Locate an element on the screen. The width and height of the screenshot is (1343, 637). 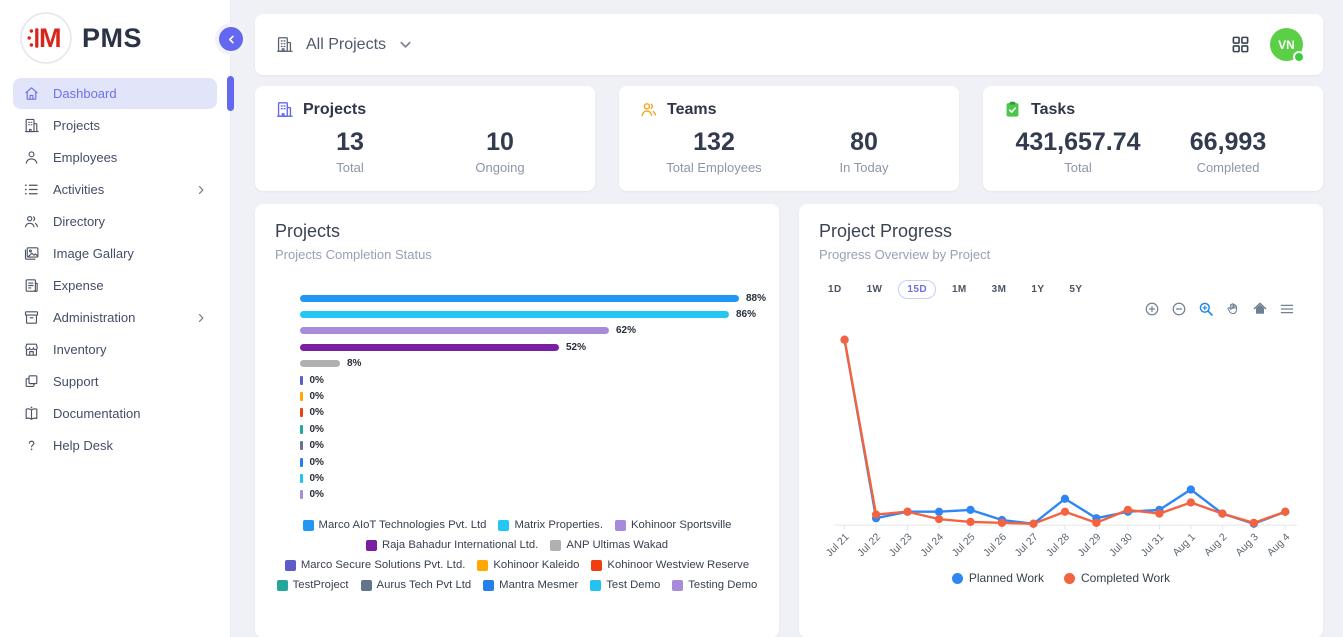
chevron-down-icon is located at coordinates (405, 44).